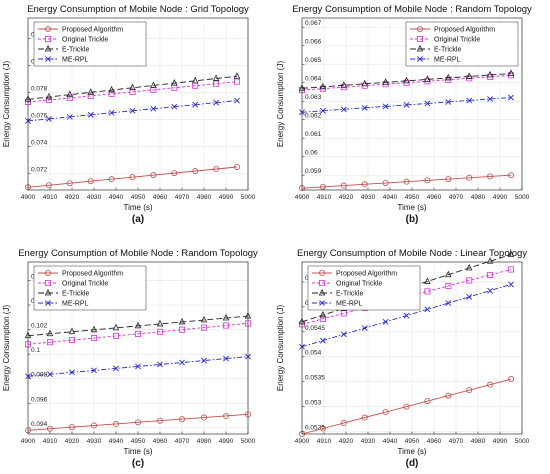 The width and height of the screenshot is (550, 474). I want to click on series-e-trickle-line, so click(138, 326).